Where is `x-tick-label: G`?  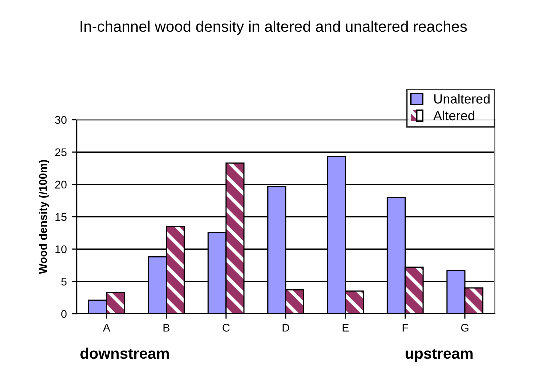
x-tick-label: G is located at coordinates (465, 328).